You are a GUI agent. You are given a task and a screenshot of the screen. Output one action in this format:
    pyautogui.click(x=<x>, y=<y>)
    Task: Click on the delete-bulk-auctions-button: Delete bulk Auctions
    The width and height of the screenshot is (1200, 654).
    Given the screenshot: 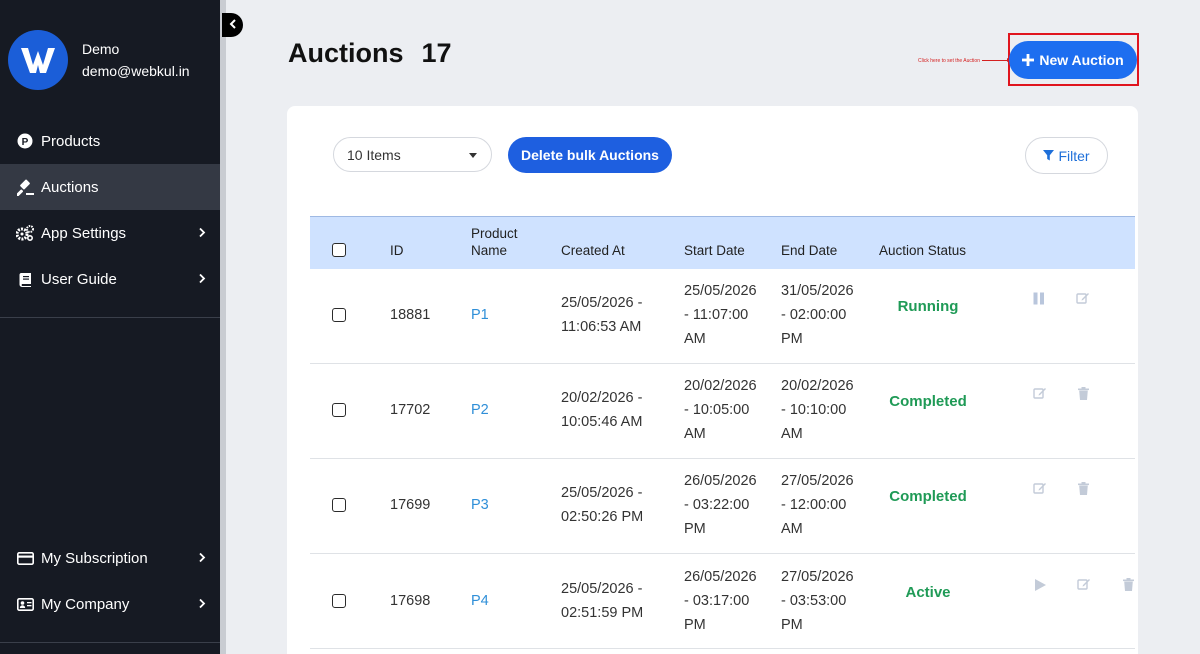 What is the action you would take?
    pyautogui.click(x=590, y=155)
    